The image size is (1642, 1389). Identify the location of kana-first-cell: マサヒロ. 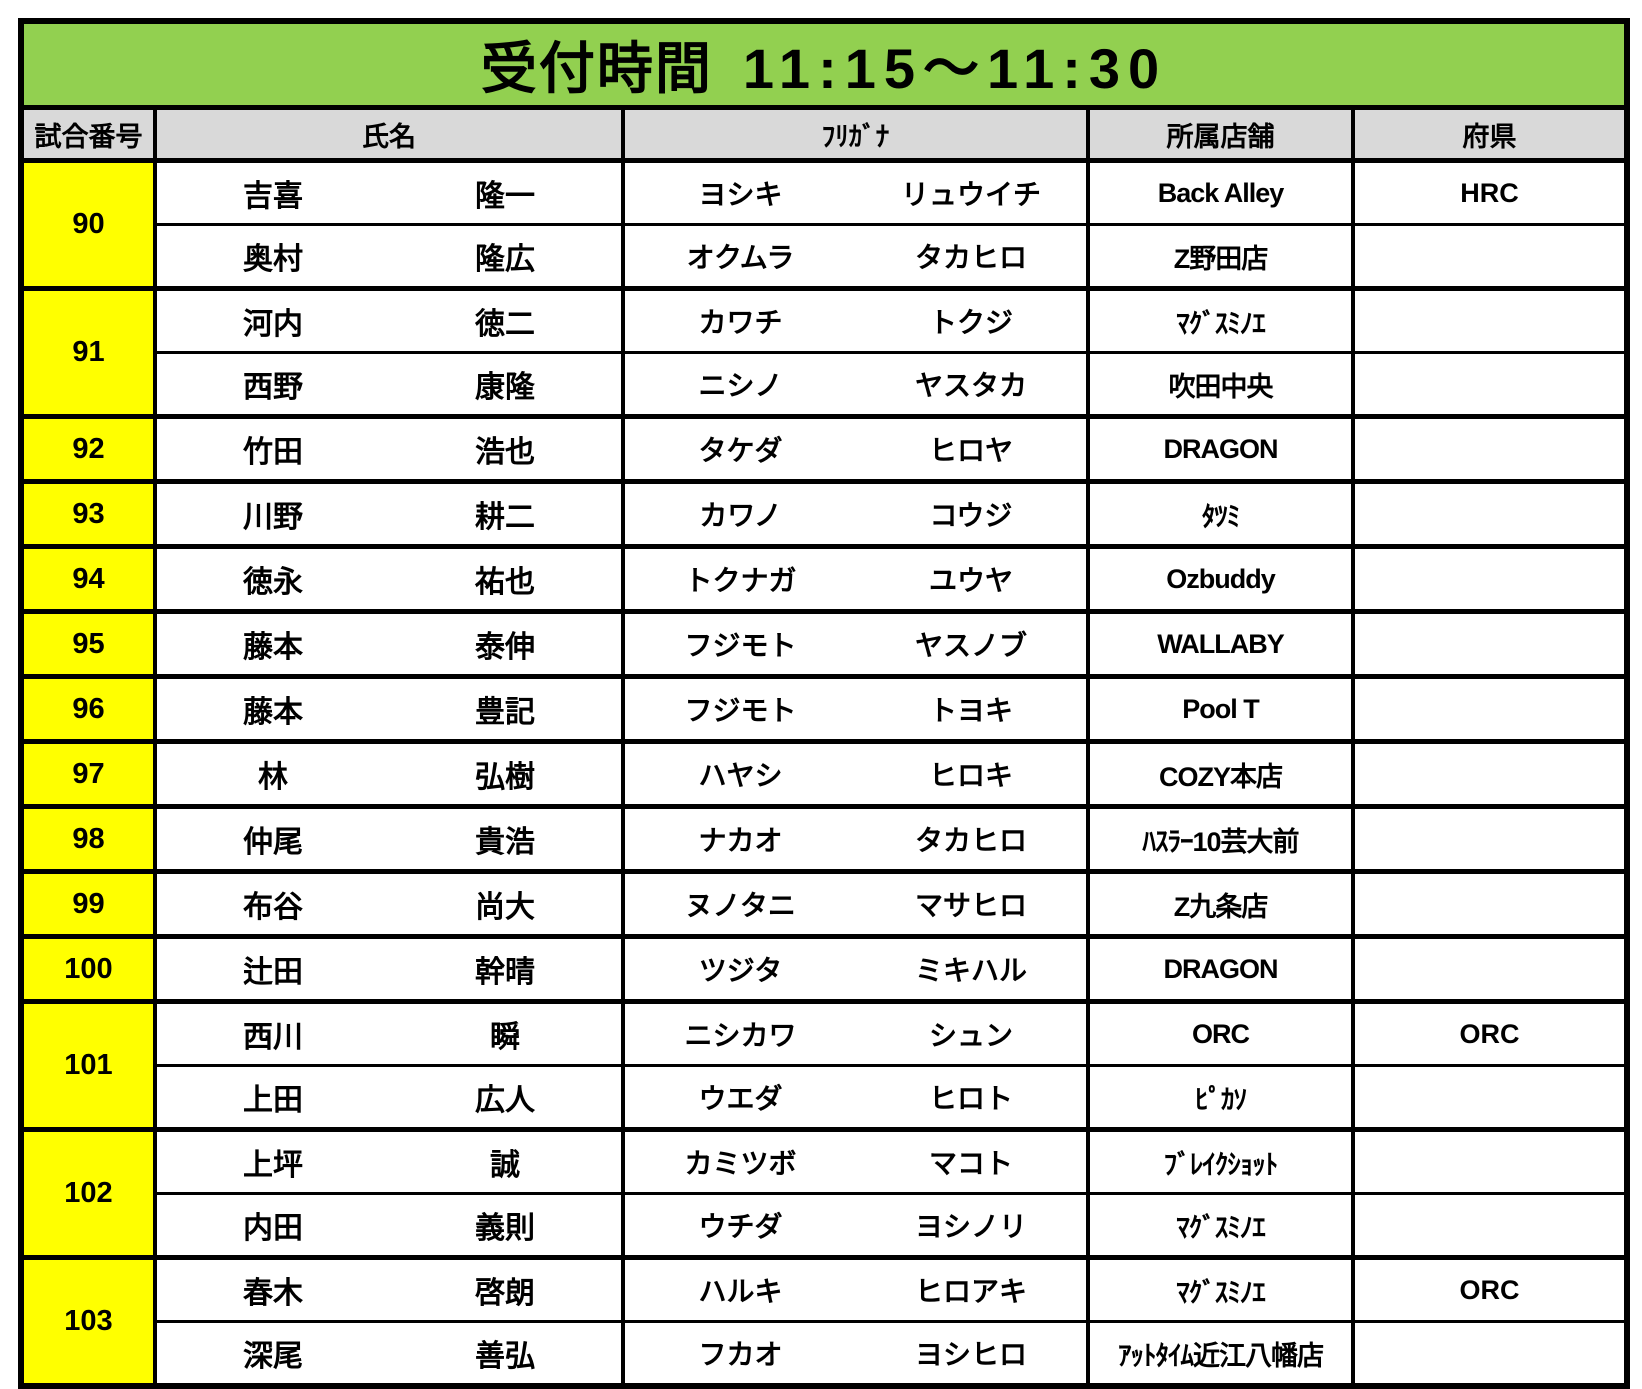
(973, 903).